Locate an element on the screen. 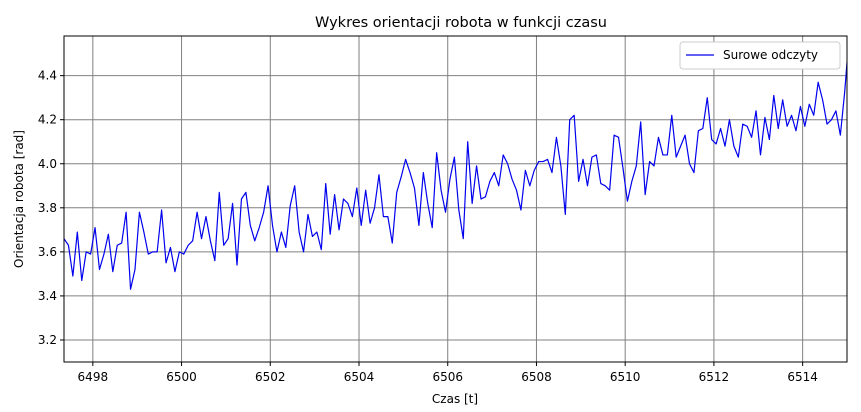 Image resolution: width=861 pixels, height=412 pixels. y-tick-label: 4.2 is located at coordinates (47, 120).